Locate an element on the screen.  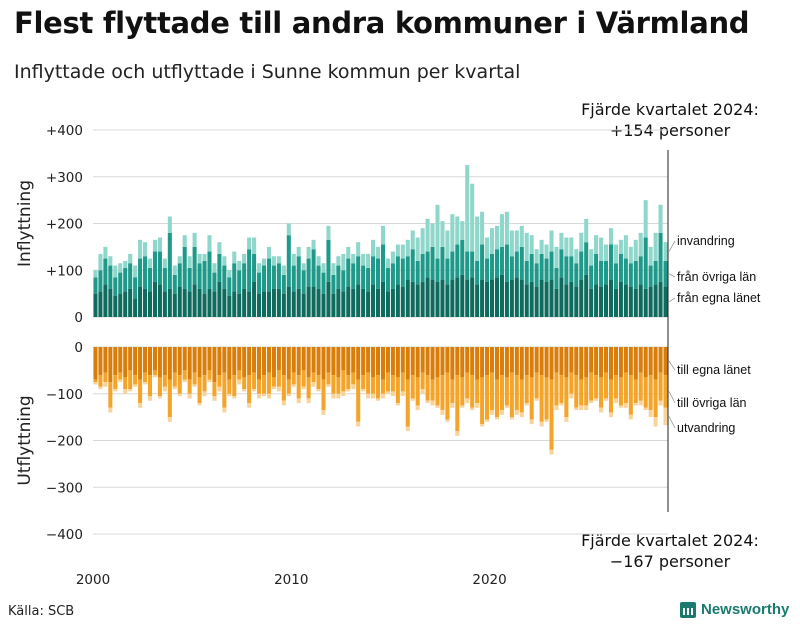
y-tick-label: −400 is located at coordinates (64, 535).